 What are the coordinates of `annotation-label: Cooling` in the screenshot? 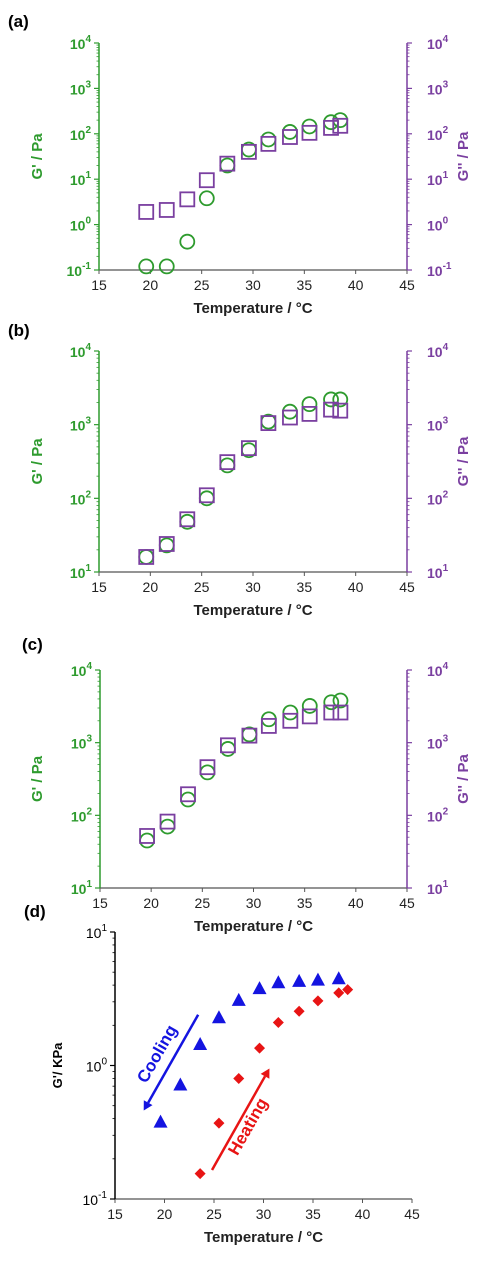 It's located at (157, 1054).